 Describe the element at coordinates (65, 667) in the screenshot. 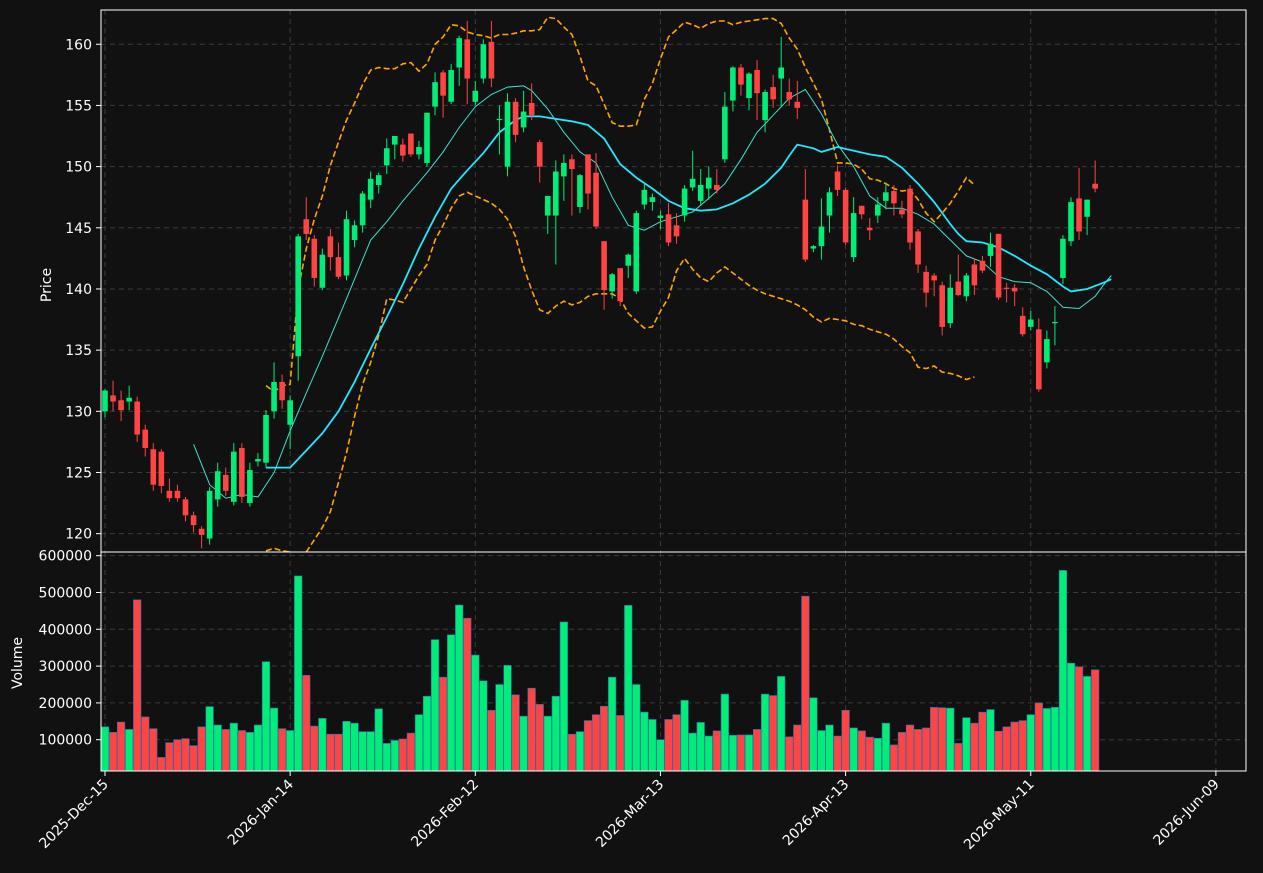

I see `volume-tick-label: 300000` at that location.